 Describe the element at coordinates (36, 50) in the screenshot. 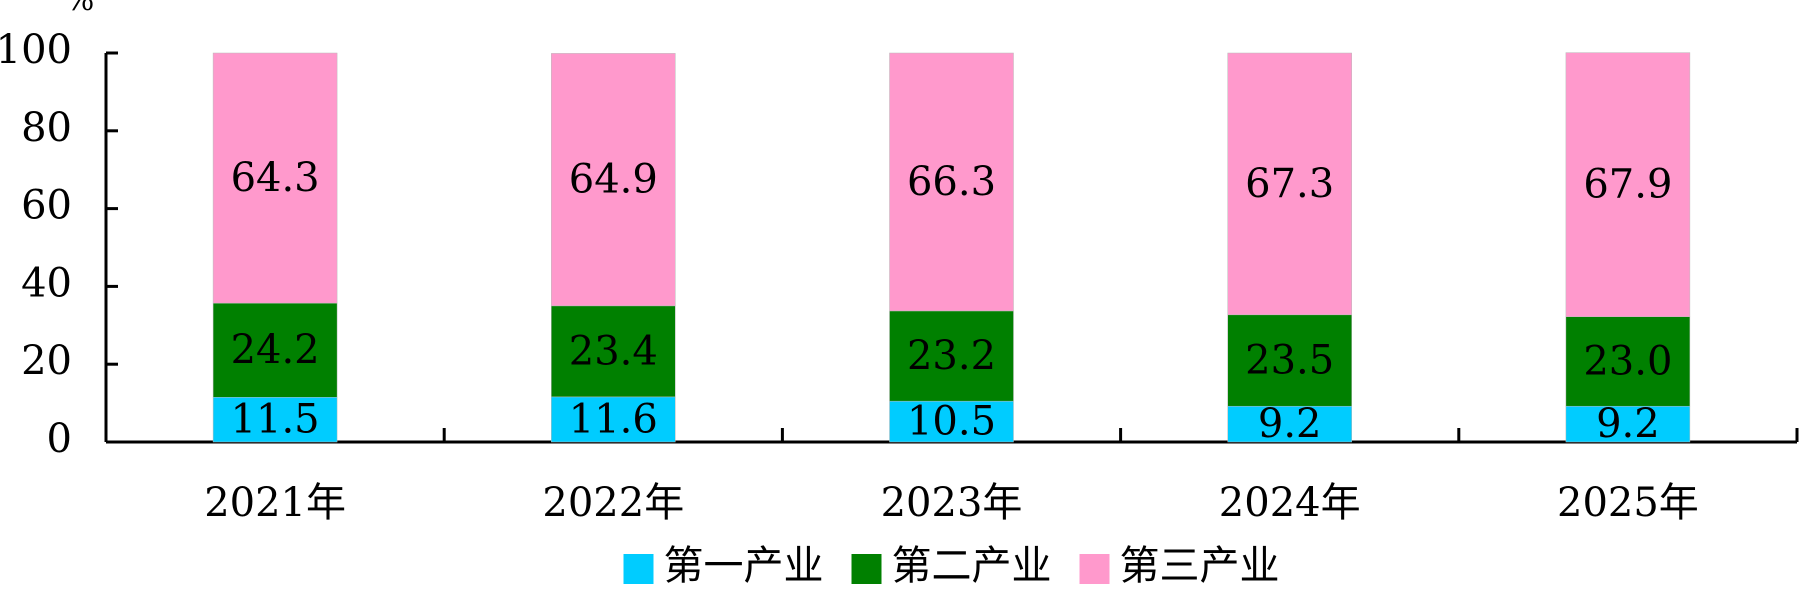

I see `y-tick-label: 100` at that location.